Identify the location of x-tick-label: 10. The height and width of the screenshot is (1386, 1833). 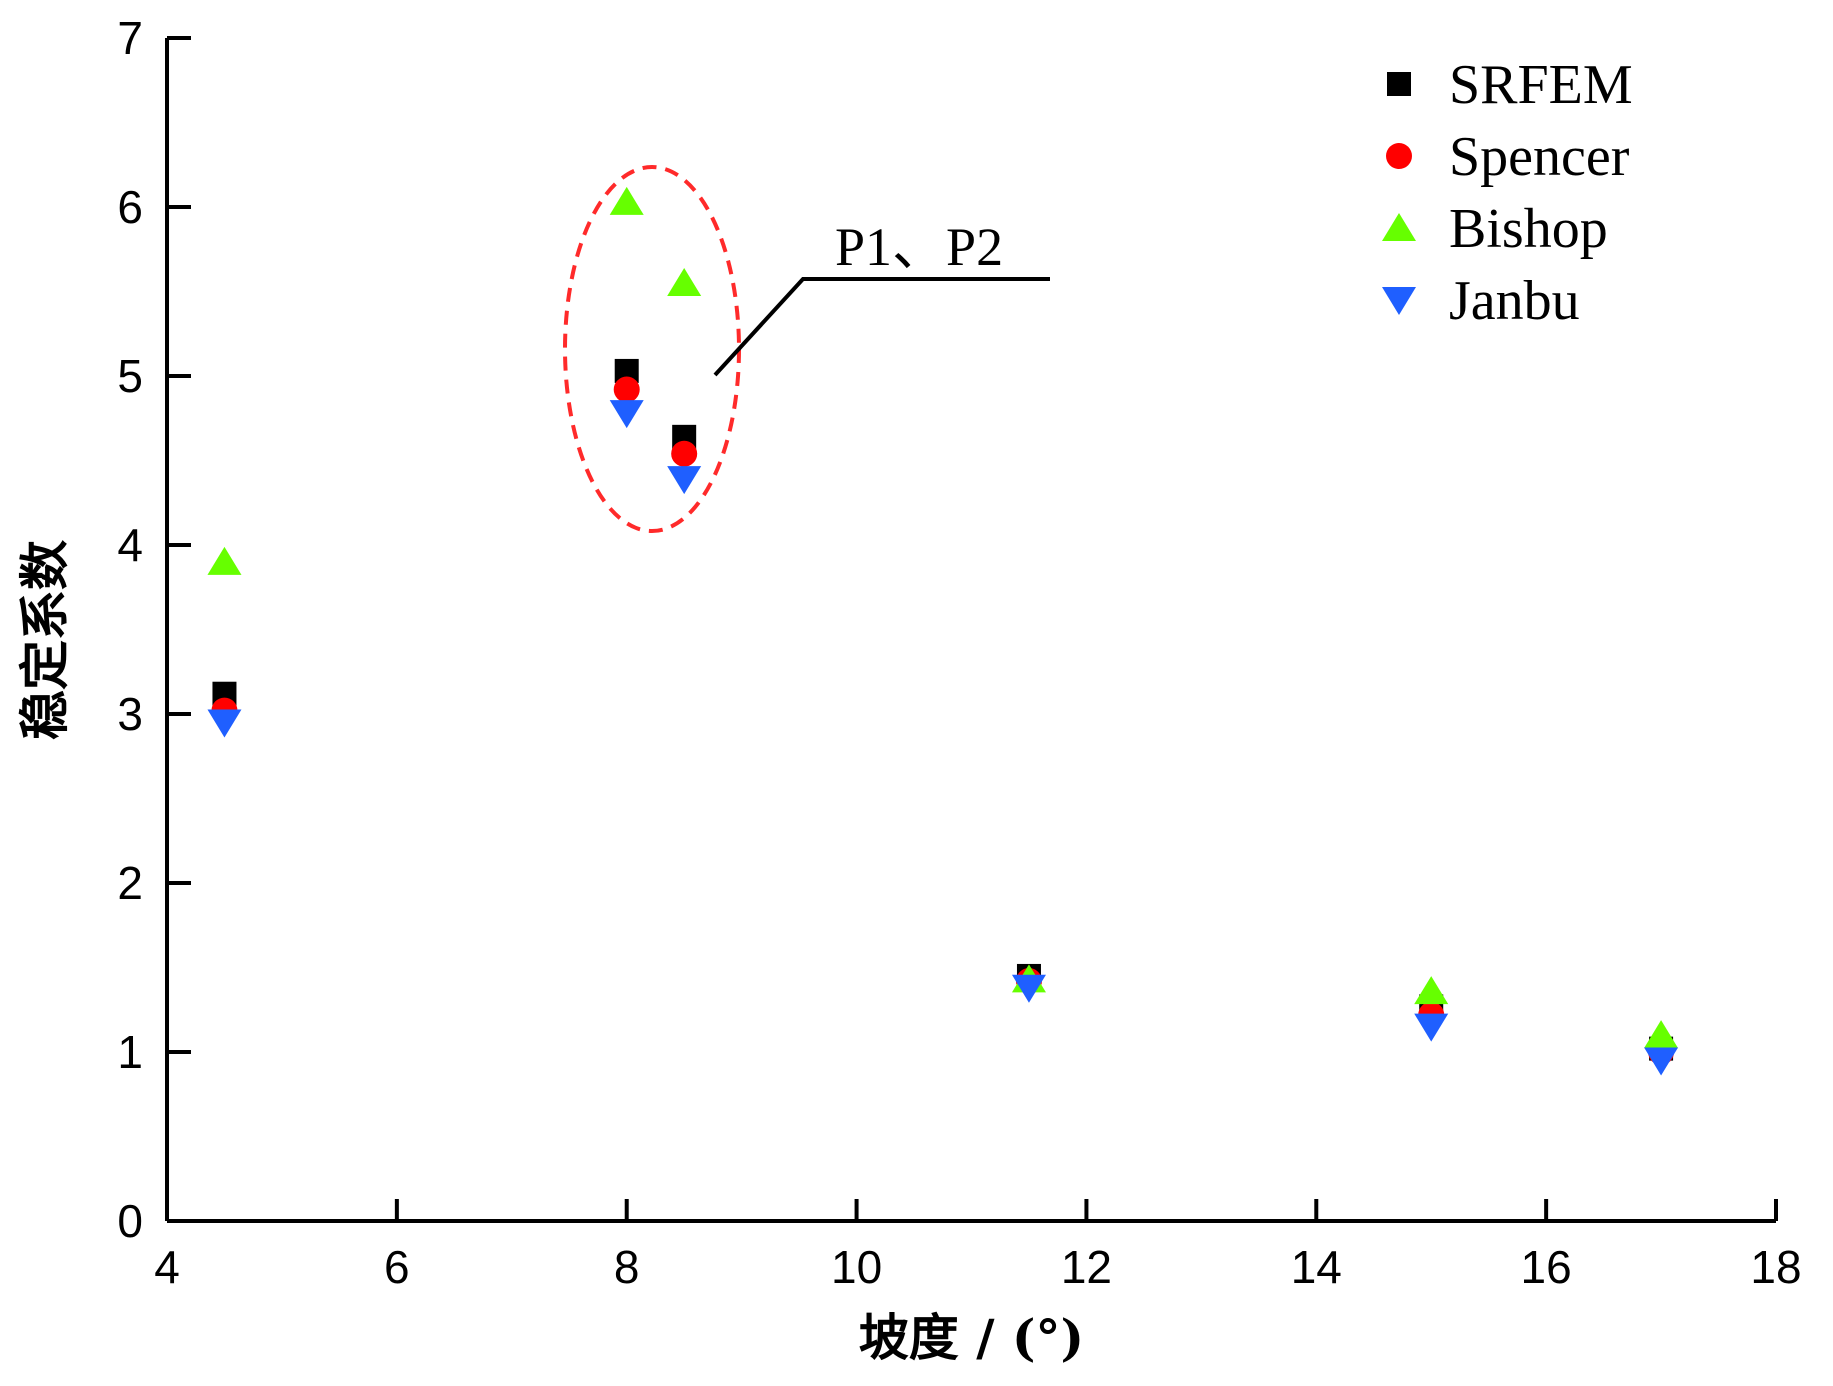
(856, 1267).